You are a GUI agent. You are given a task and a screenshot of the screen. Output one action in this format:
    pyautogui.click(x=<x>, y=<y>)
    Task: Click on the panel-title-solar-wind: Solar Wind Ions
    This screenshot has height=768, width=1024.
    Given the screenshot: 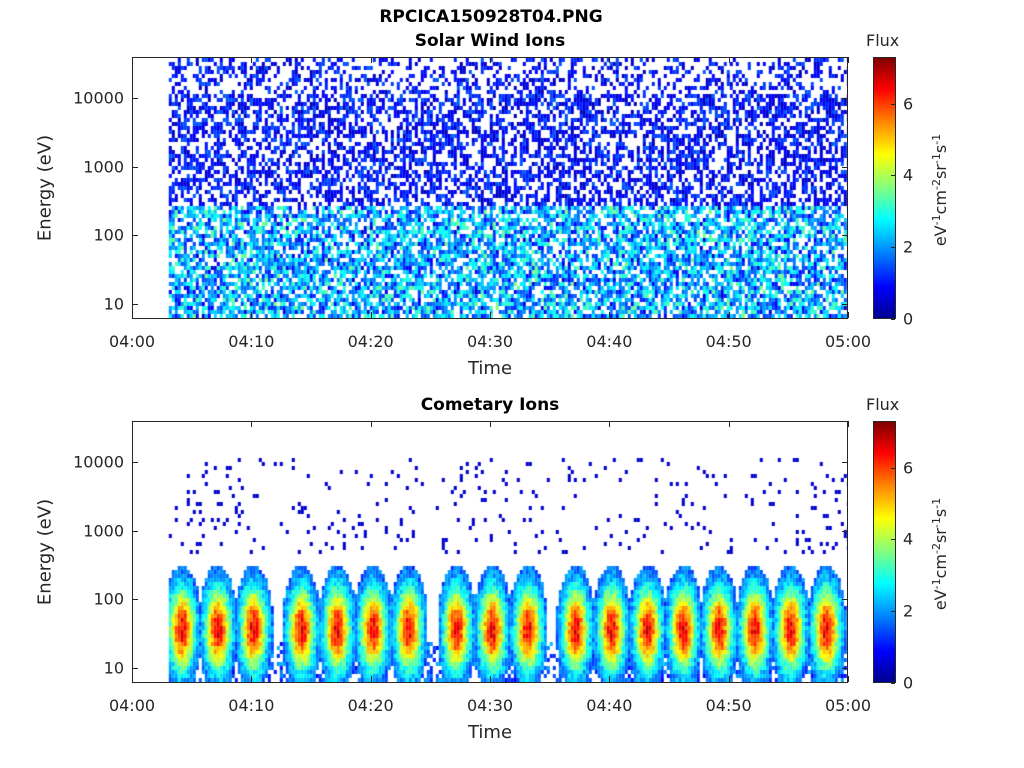 What is the action you would take?
    pyautogui.click(x=490, y=41)
    